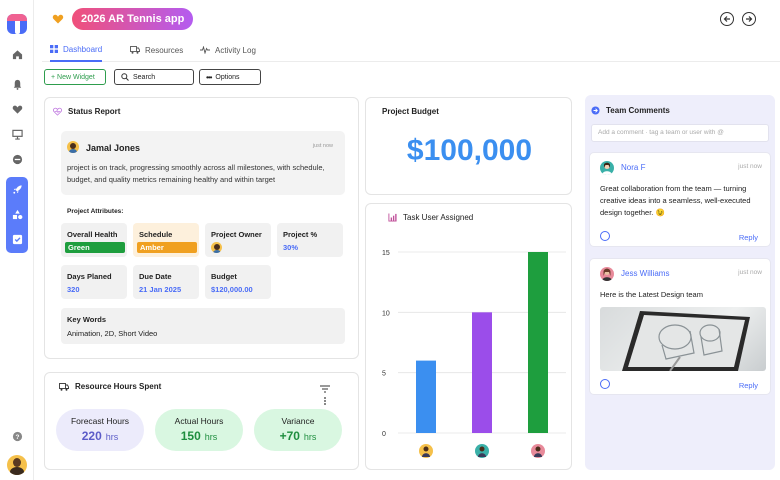  Describe the element at coordinates (154, 77) in the screenshot. I see `search-input: Search` at that location.